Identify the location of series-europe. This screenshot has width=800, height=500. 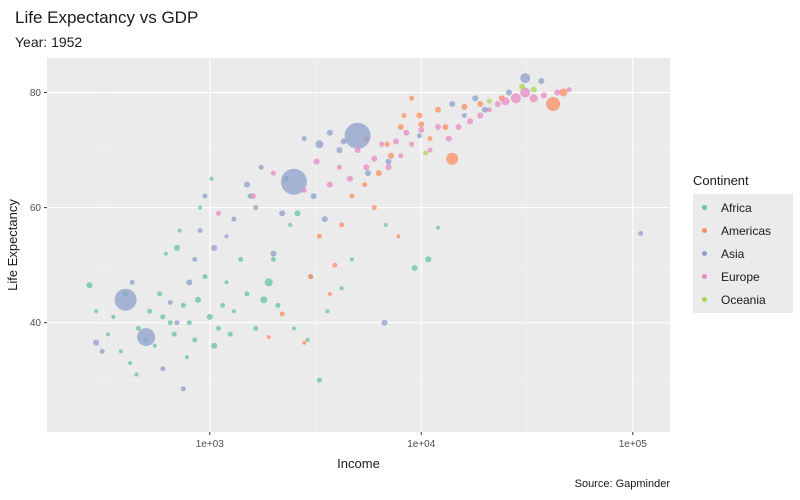
(394, 151).